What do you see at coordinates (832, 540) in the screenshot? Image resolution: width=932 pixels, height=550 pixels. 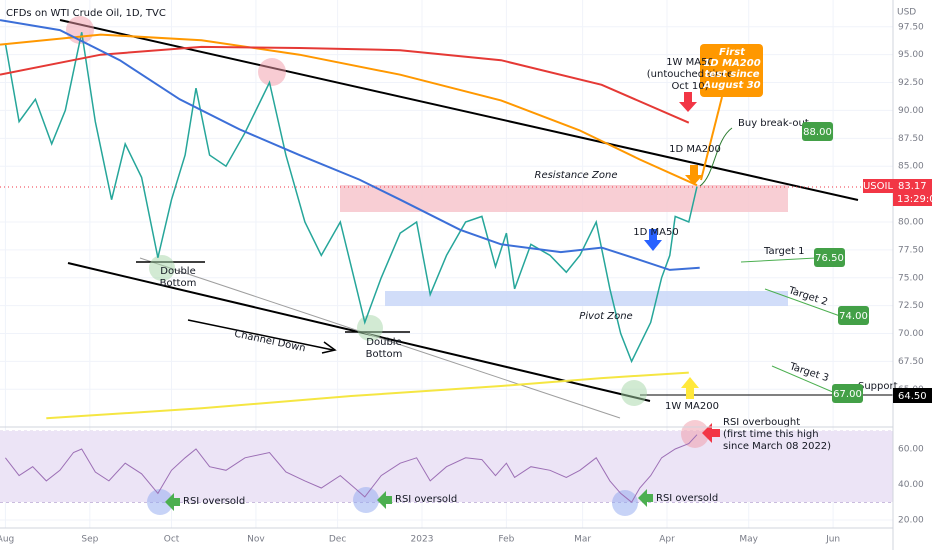 I see `x-tick-label: Jun` at bounding box center [832, 540].